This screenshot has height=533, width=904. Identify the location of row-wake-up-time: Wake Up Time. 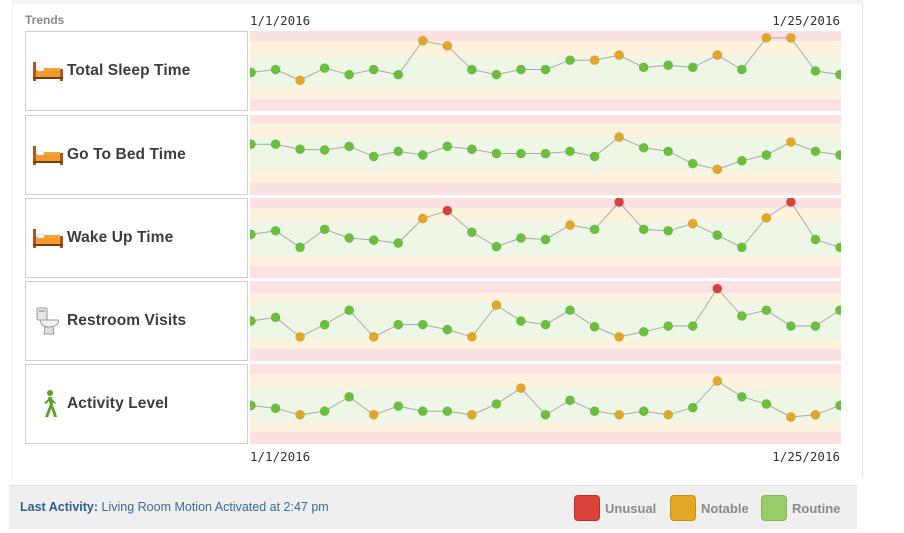
(136, 238).